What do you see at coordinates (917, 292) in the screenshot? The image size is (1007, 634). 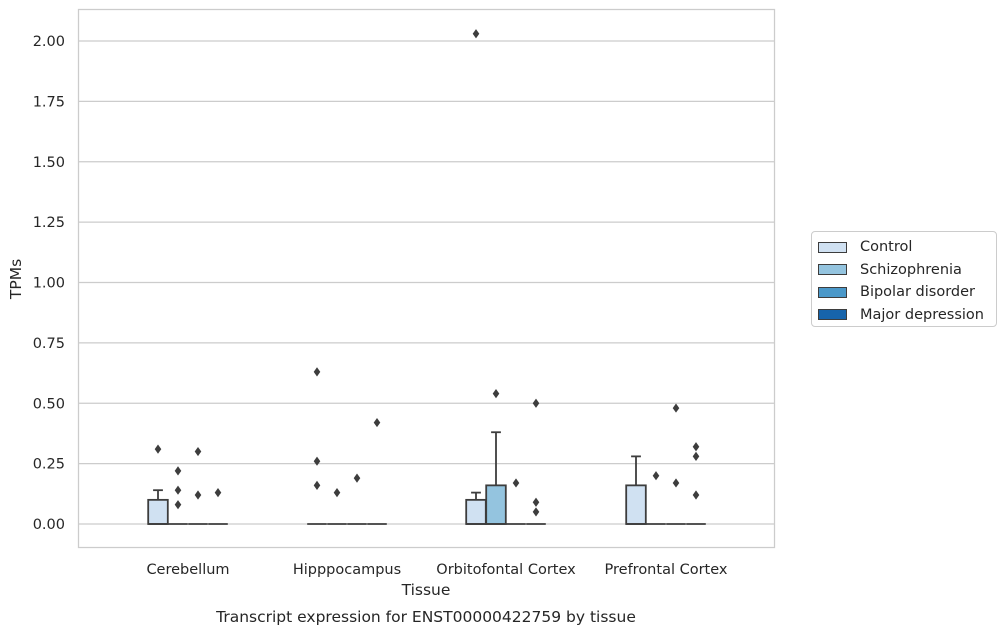 I see `legend-label: Bipolar disorder` at bounding box center [917, 292].